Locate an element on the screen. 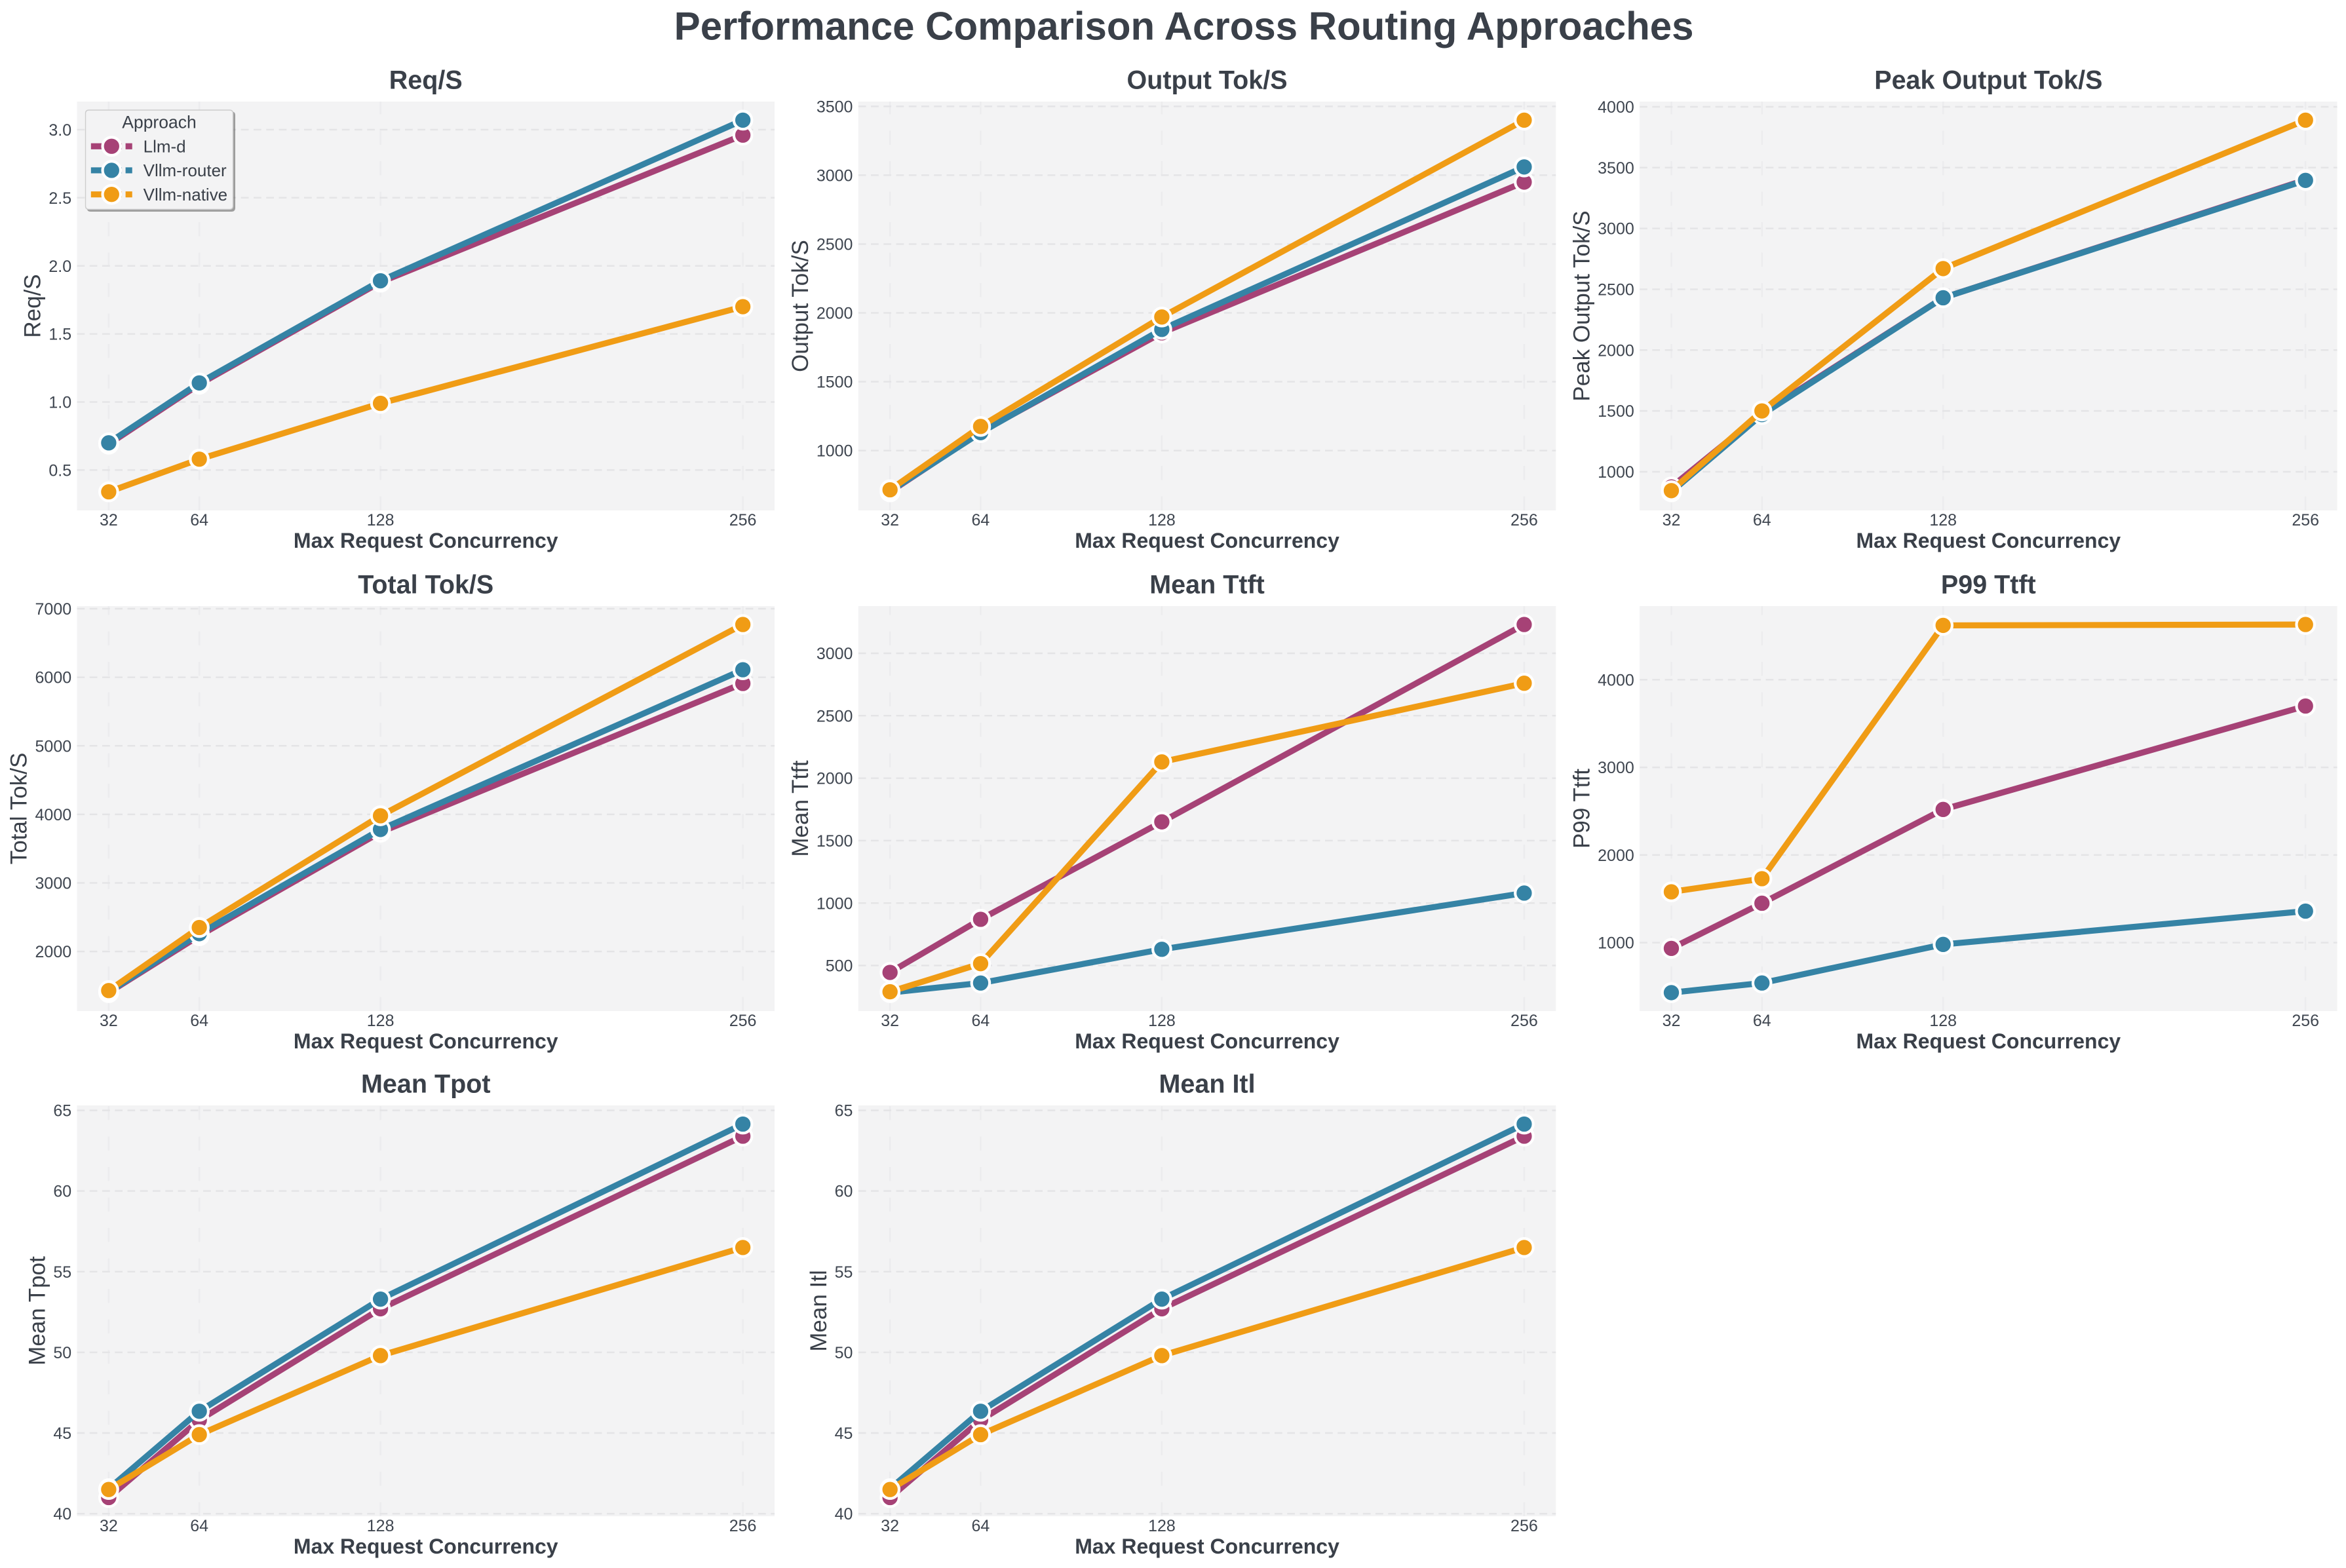  svg-text: Vllm-native is located at coordinates (186, 195).